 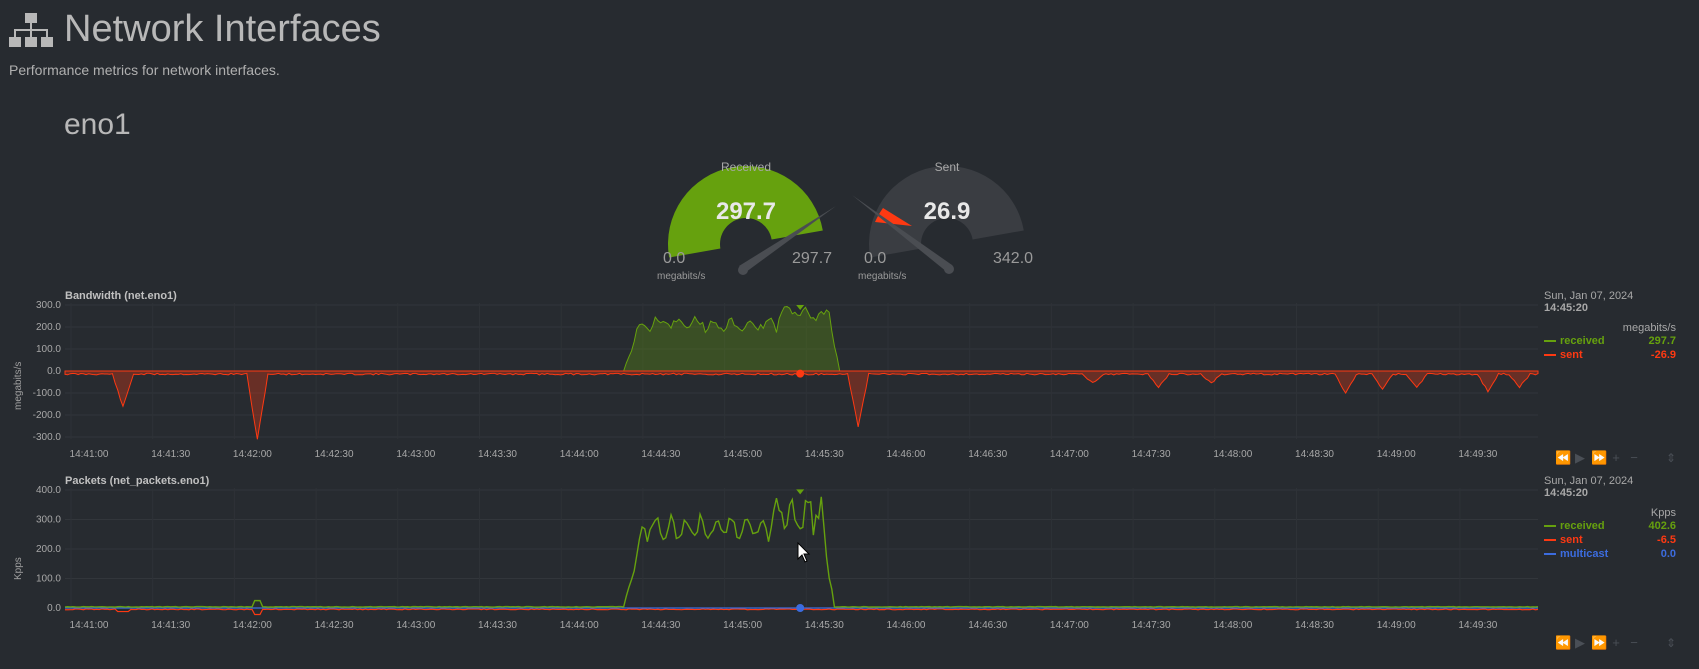 I want to click on gauge-label: Sent, so click(x=947, y=167).